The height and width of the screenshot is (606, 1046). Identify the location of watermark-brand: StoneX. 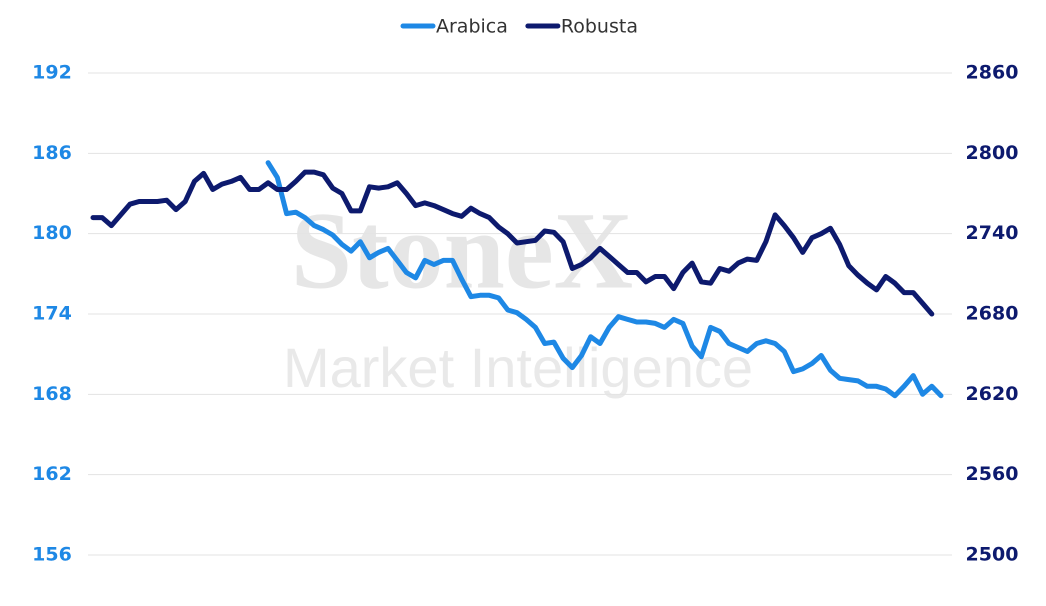
(462, 250).